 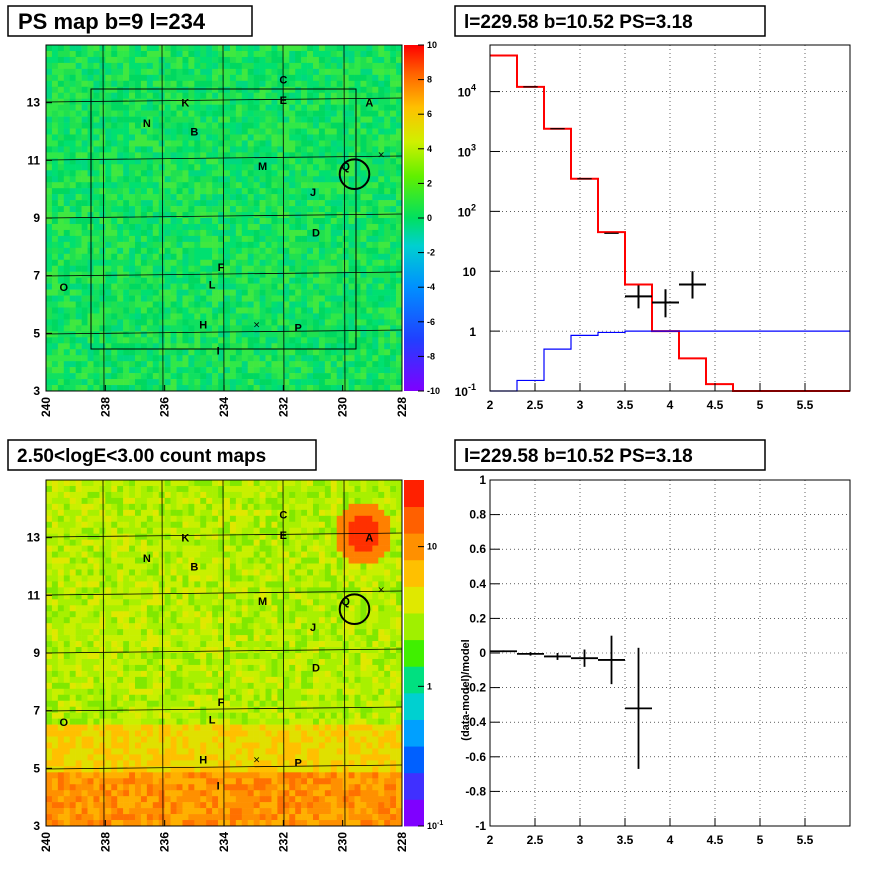 What do you see at coordinates (162, 455) in the screenshot?
I see `count-map-title-box` at bounding box center [162, 455].